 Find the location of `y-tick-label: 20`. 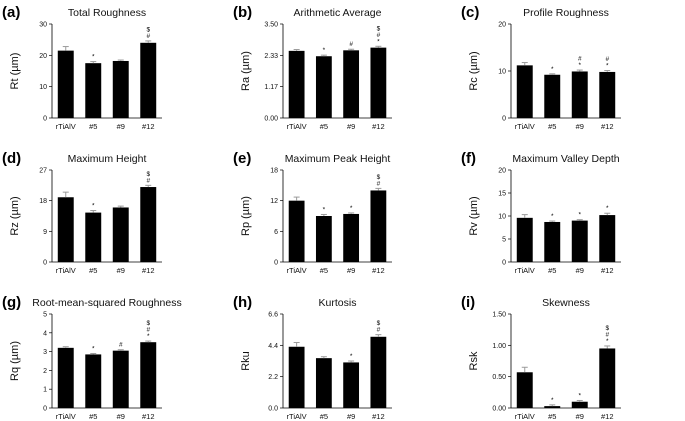

y-tick-label: 20 is located at coordinates (502, 25).